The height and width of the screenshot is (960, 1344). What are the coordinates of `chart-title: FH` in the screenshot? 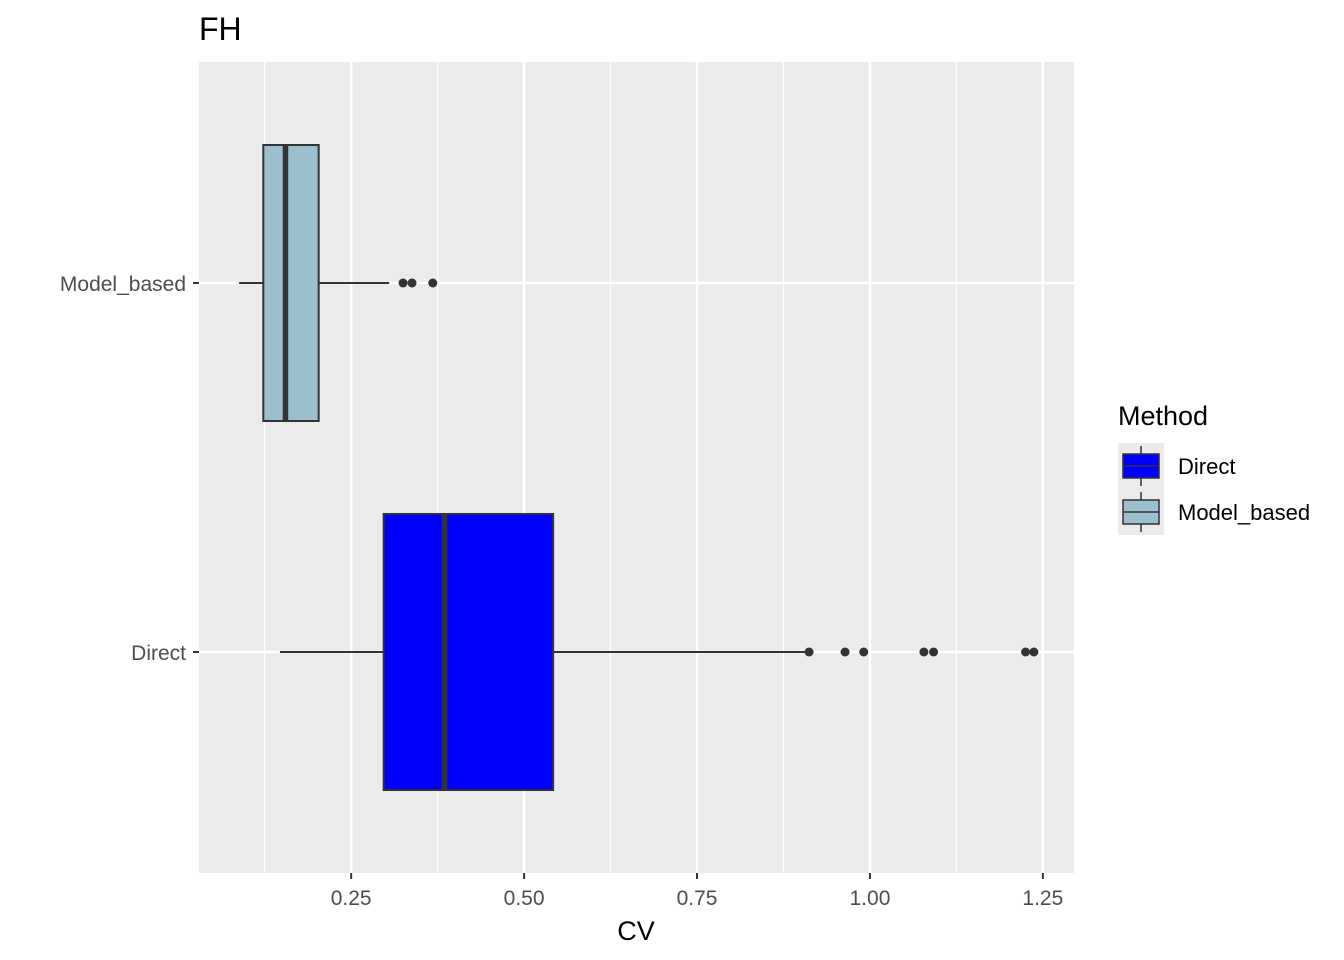 It's located at (220, 29).